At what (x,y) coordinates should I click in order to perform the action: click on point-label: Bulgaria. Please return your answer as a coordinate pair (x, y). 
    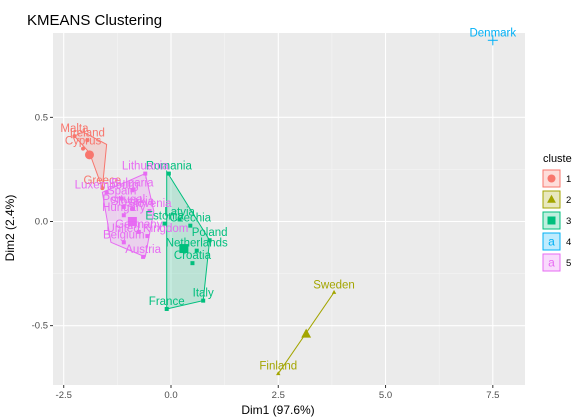
    Looking at the image, I should click on (132, 183).